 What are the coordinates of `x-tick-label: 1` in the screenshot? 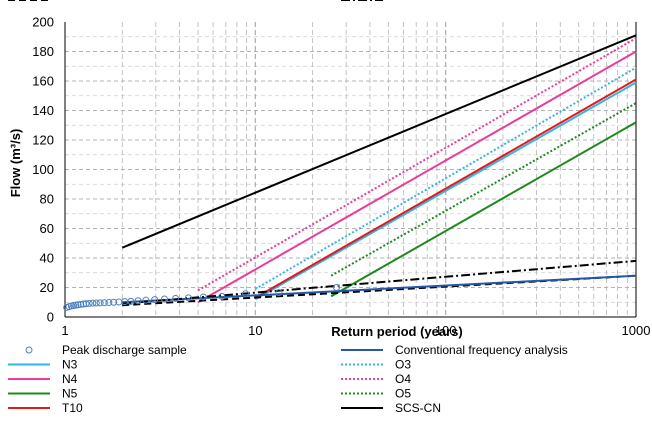 It's located at (64, 330).